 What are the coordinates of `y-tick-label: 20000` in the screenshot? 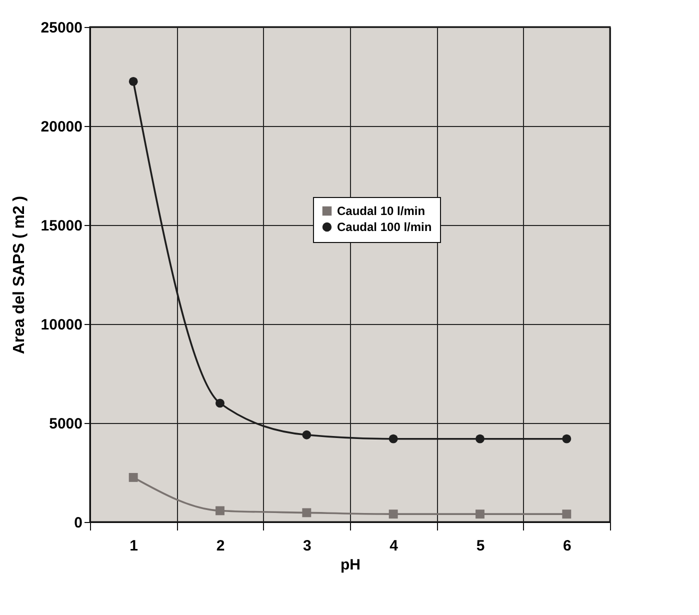 It's located at (61, 127).